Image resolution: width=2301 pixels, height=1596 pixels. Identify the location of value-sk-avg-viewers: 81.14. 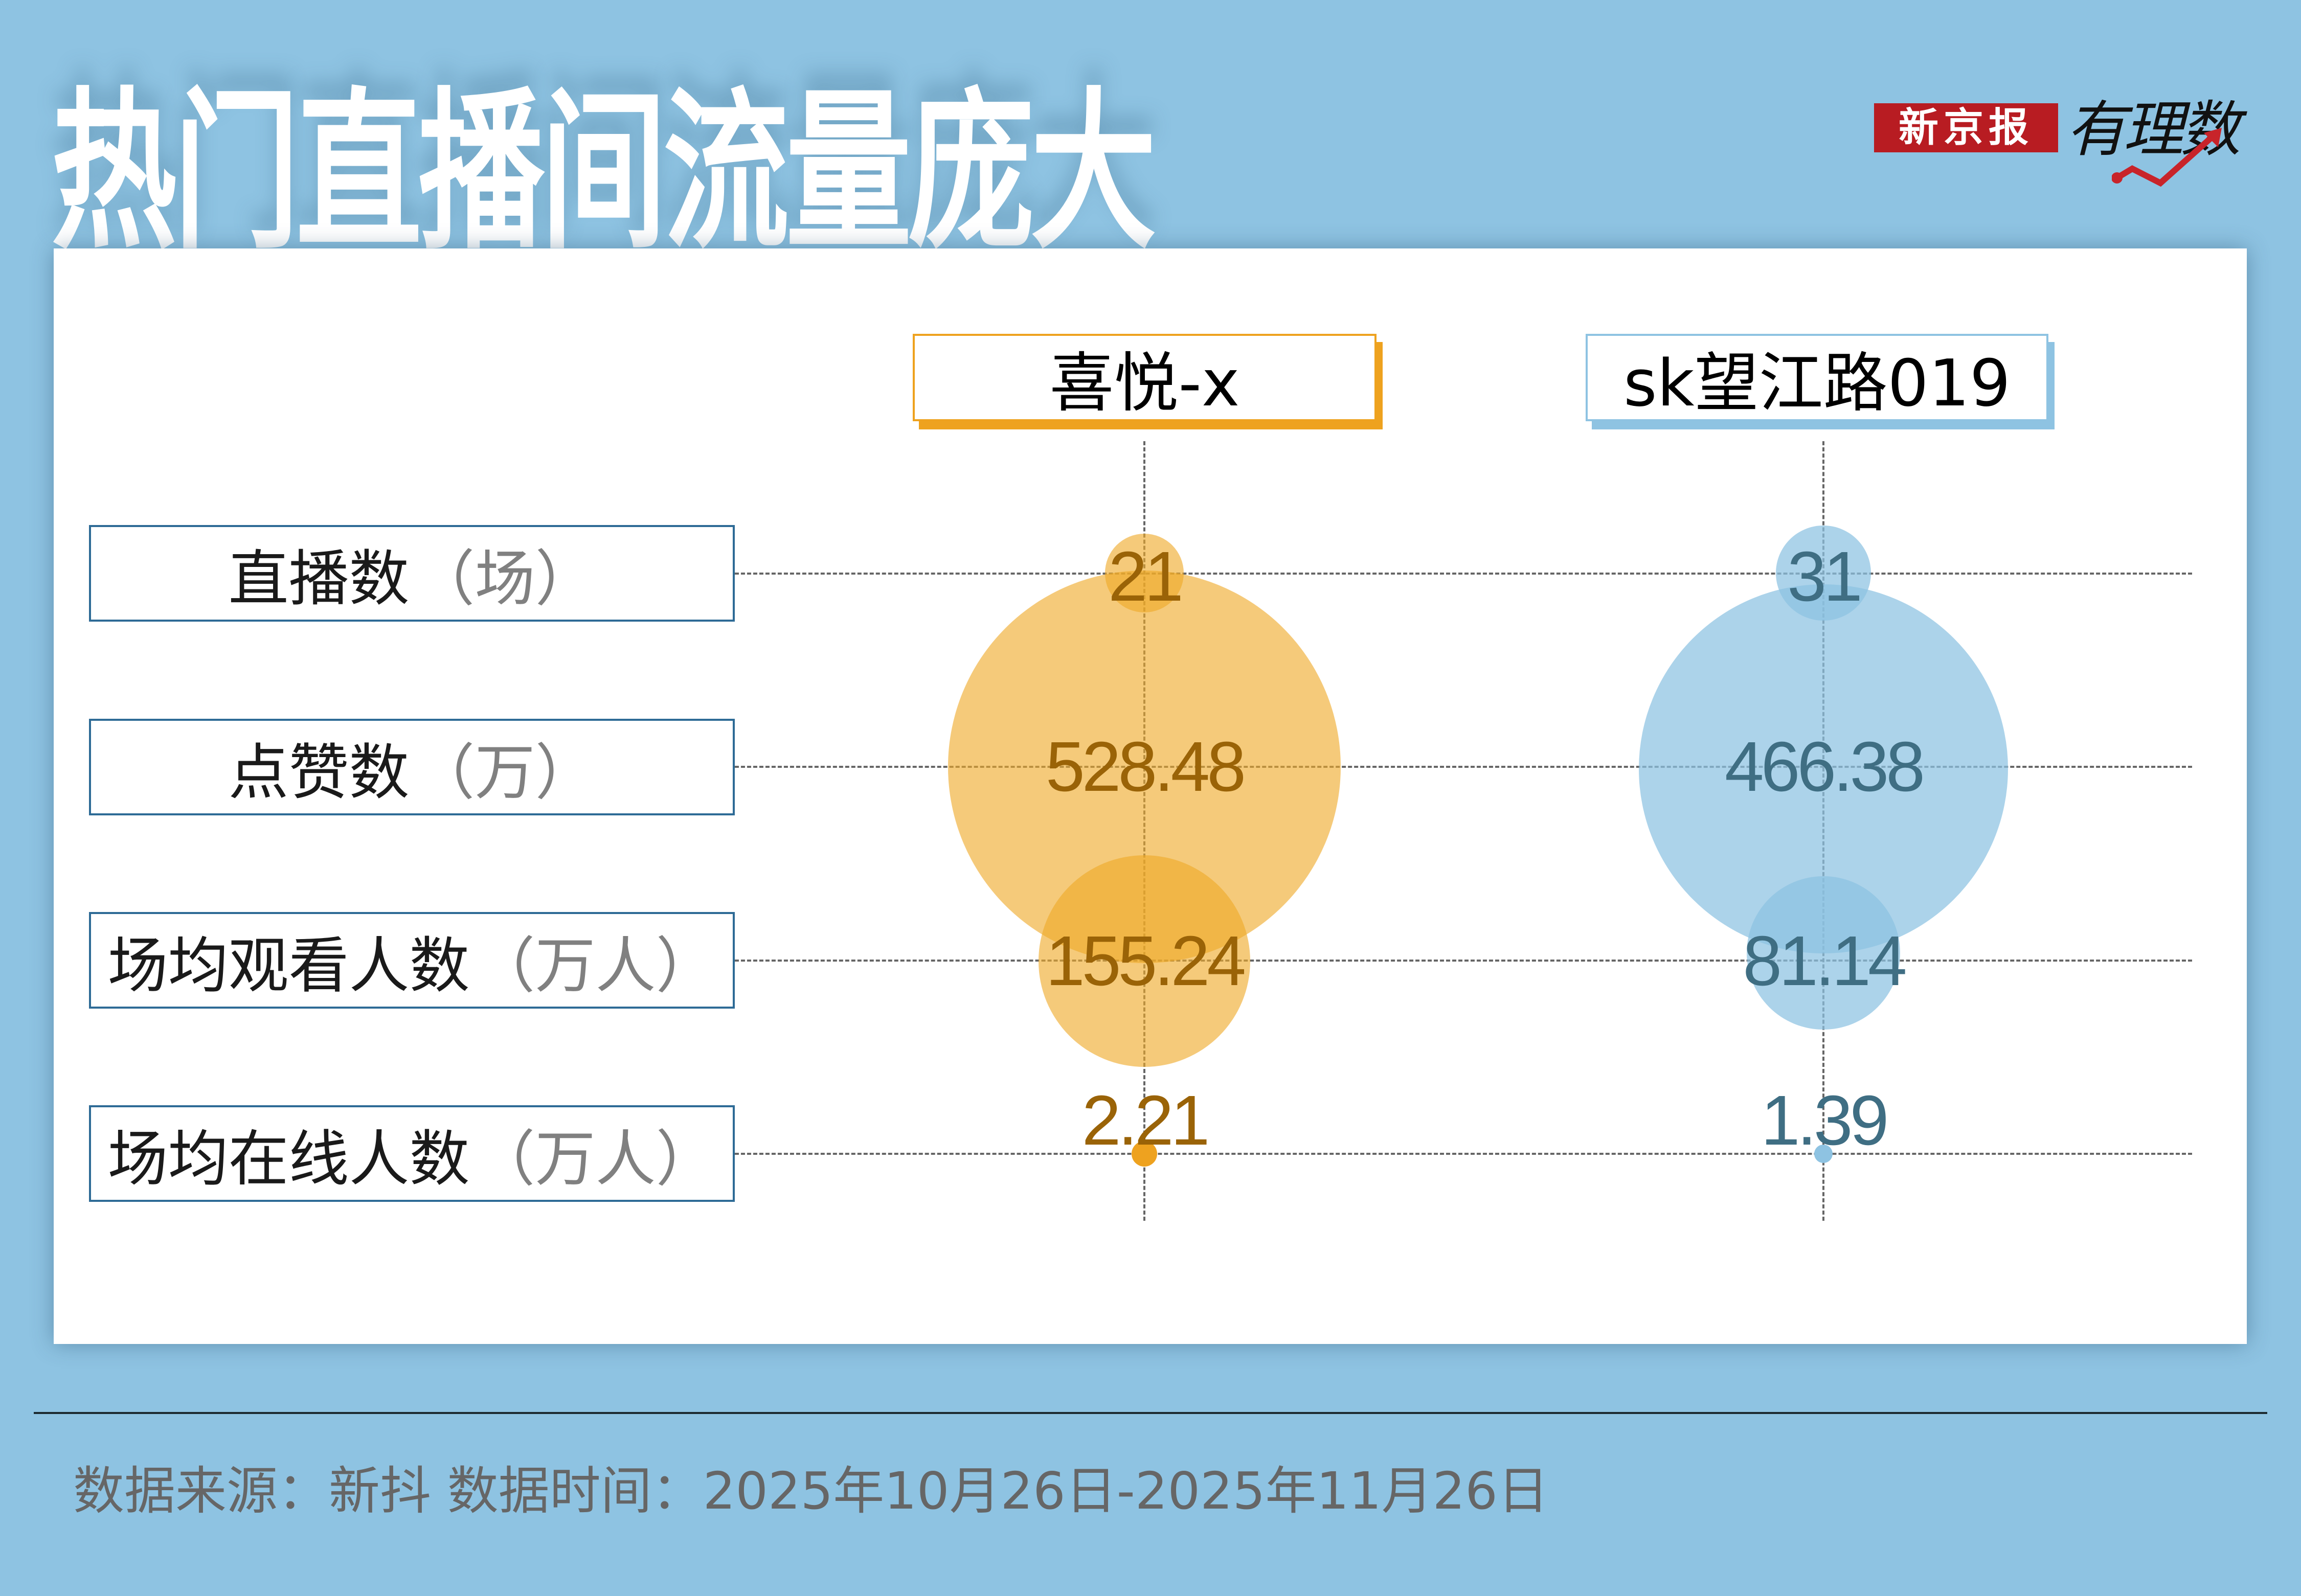
(1825, 961).